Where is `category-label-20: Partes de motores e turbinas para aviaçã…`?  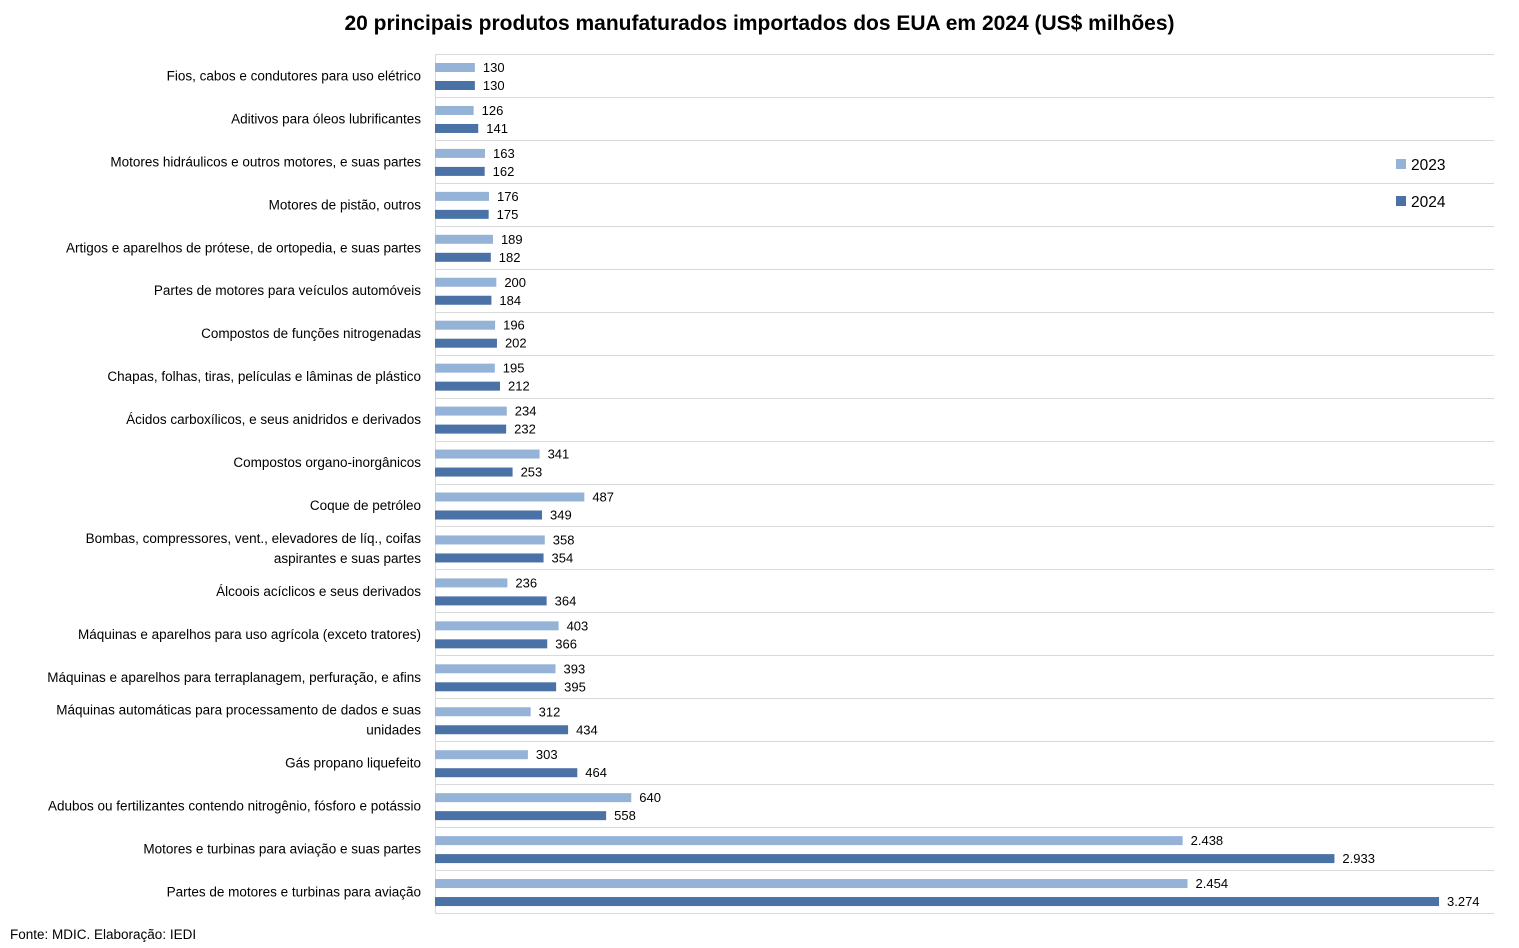
category-label-20: Partes de motores e turbinas para aviaçã… is located at coordinates (294, 892).